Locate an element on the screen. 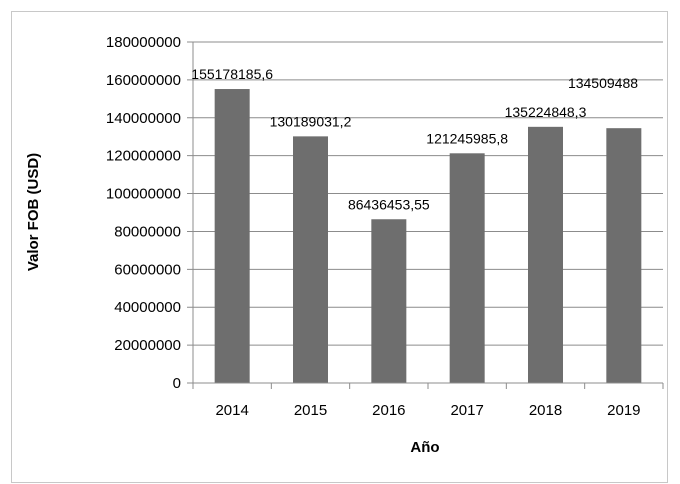 The width and height of the screenshot is (680, 484). x-tick-labels: 2014 2015 2016 2017 2018 2019 is located at coordinates (427, 410).